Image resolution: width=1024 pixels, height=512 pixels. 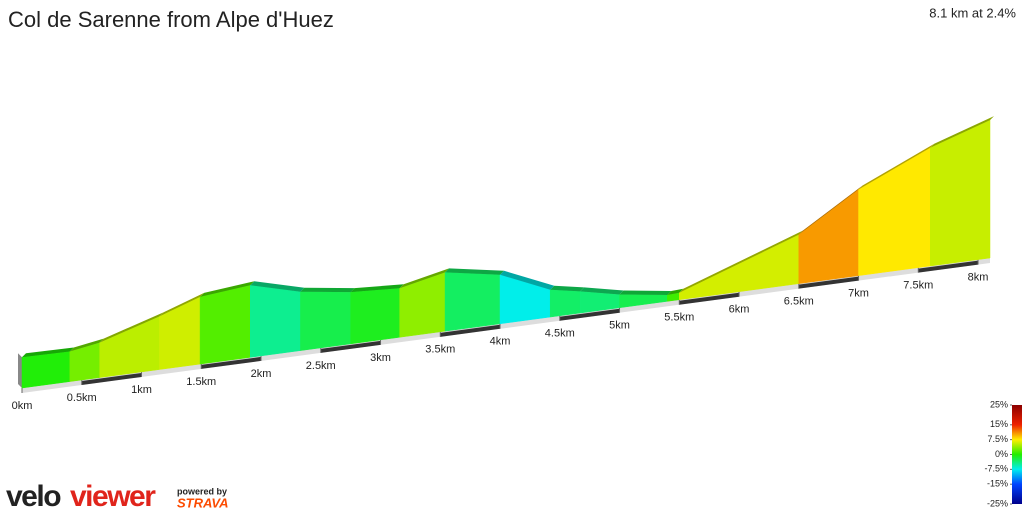 I want to click on x-tick-label: 3.5km, so click(x=440, y=350).